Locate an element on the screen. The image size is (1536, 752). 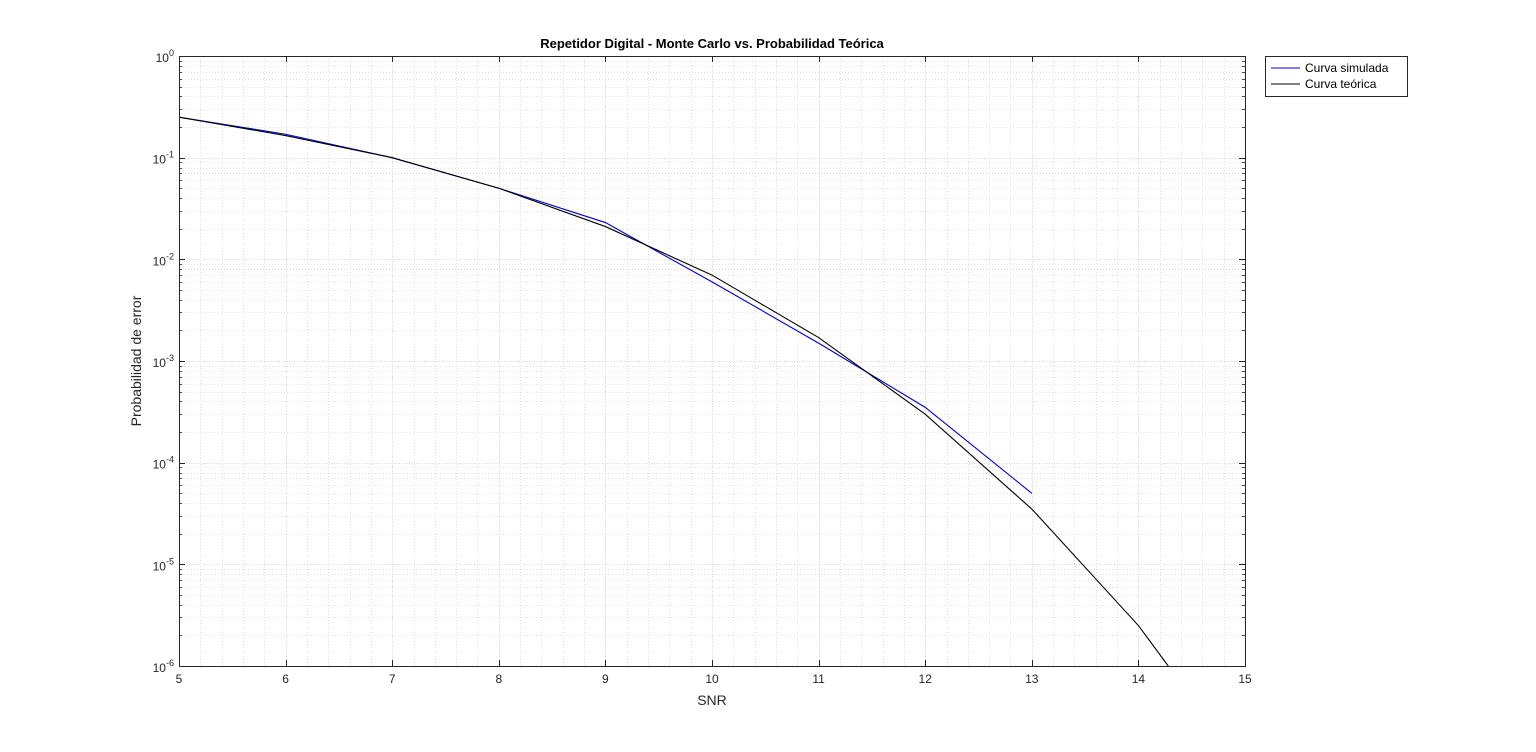
y-tick-exponent: -2 is located at coordinates (170, 256).